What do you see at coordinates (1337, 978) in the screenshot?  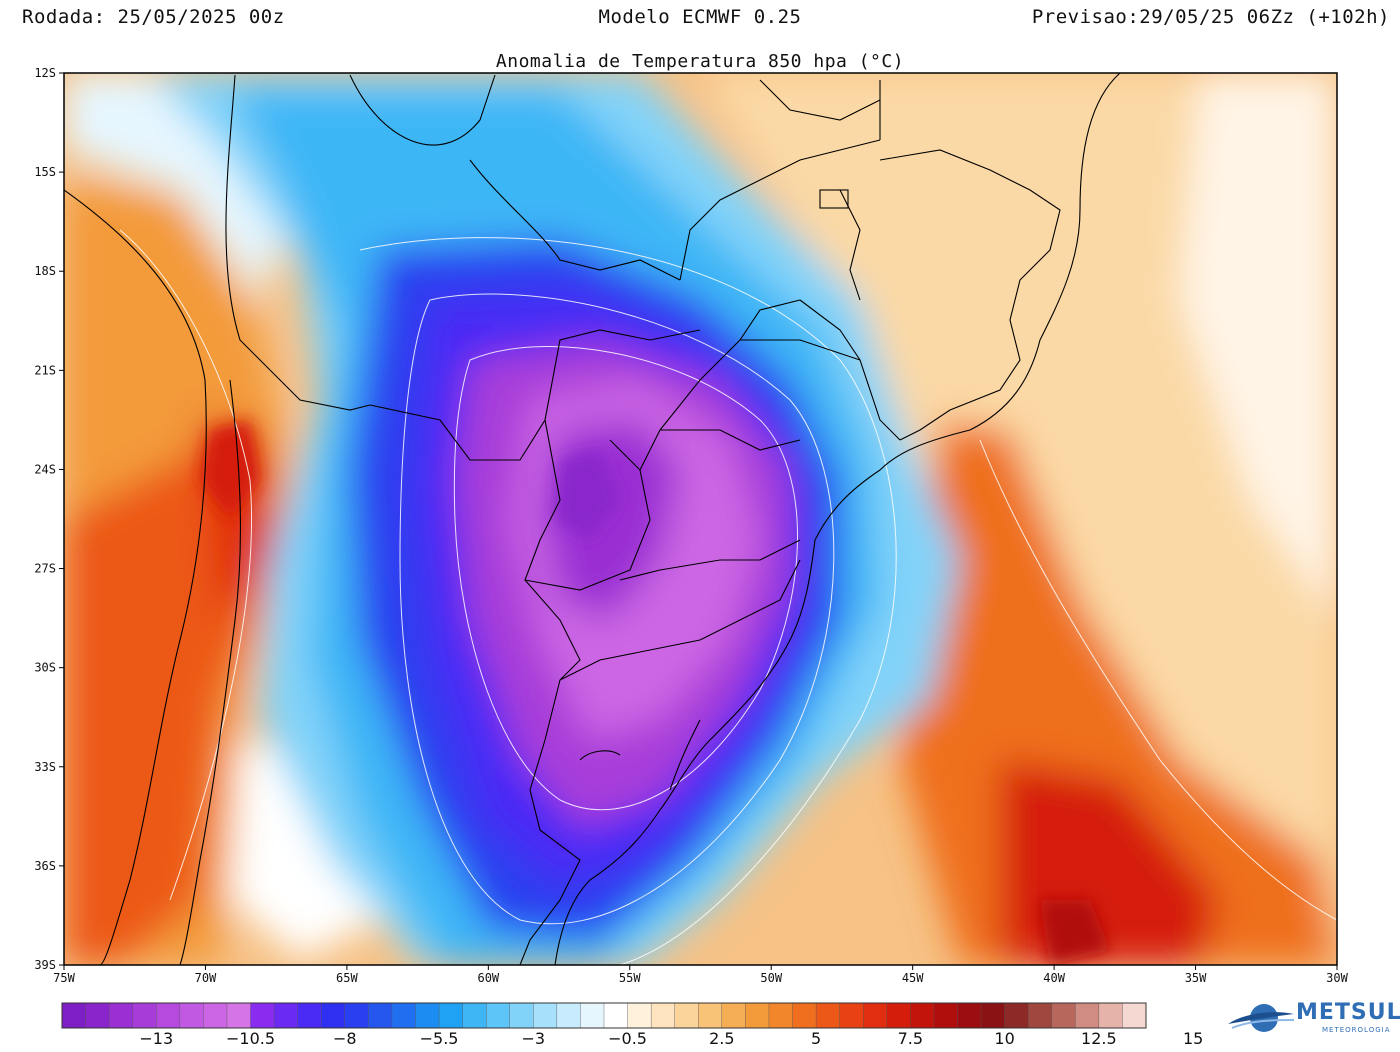 I see `lon-label: 30W` at bounding box center [1337, 978].